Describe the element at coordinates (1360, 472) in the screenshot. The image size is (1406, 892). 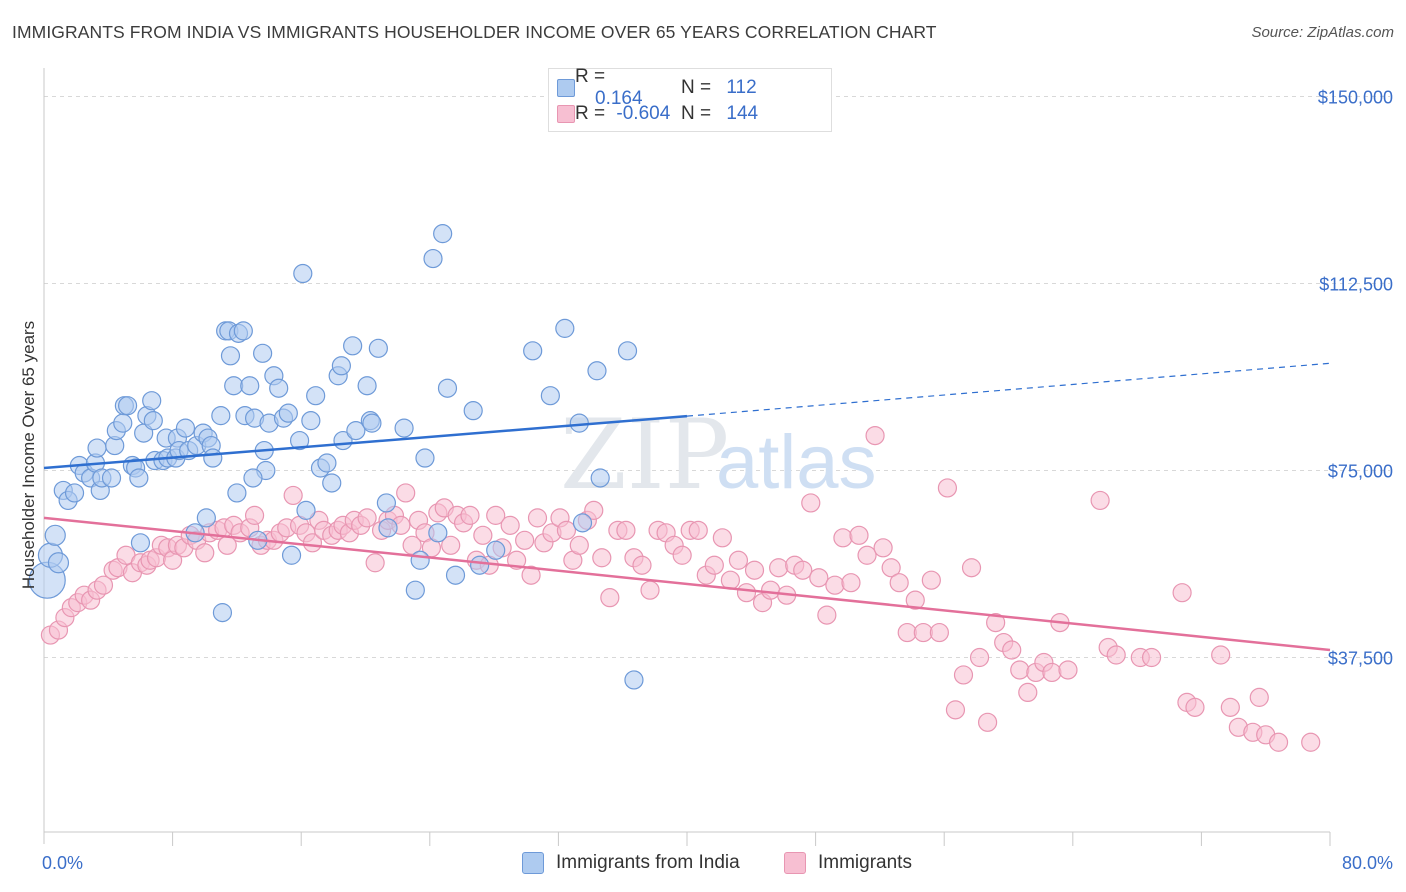
I see `y-tick-label: $75,000` at that location.